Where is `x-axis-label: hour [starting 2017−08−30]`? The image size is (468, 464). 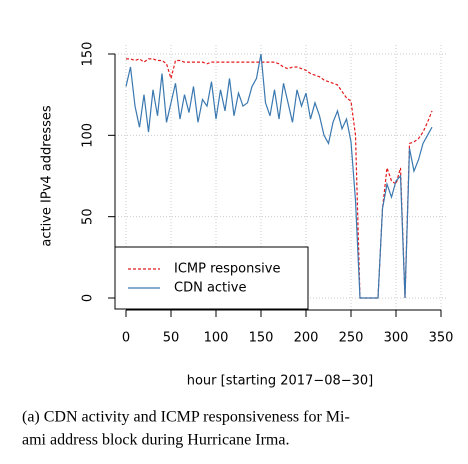 x-axis-label: hour [starting 2017−08−30] is located at coordinates (280, 381).